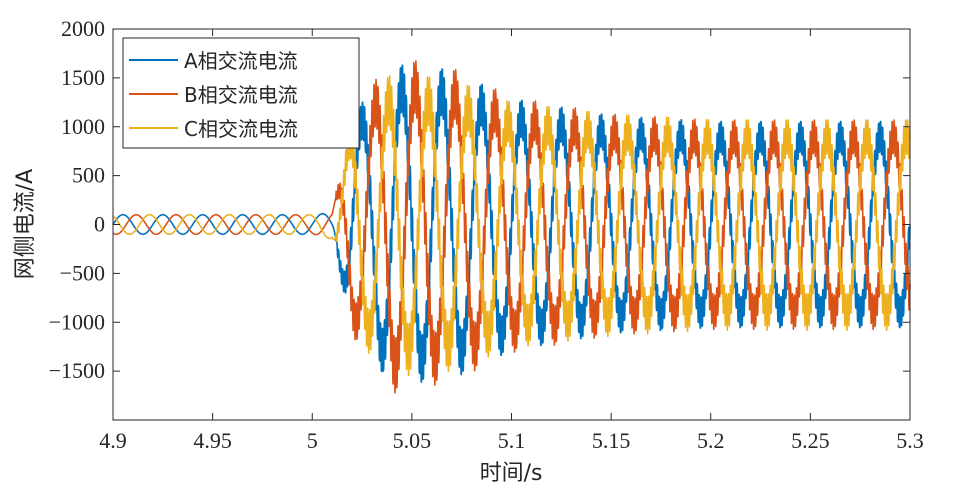 The width and height of the screenshot is (953, 499). I want to click on legend: A相交流电流 B相交流电流 C相交流电流, so click(241, 93).